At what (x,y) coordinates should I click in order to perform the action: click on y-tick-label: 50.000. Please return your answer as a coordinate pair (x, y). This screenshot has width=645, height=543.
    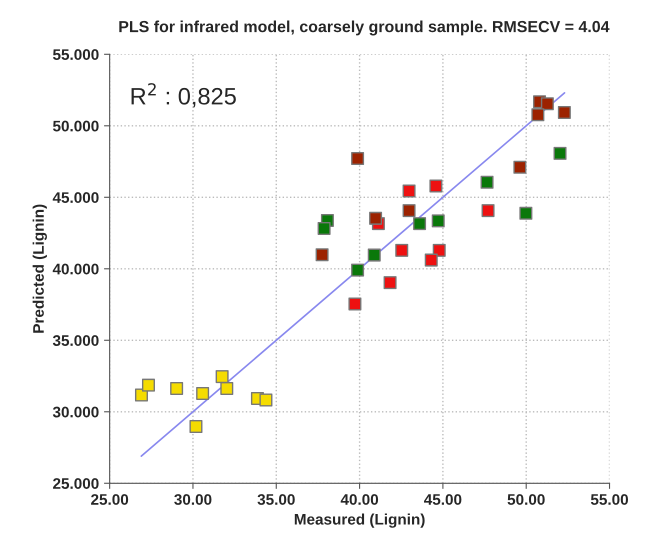
    Looking at the image, I should click on (75, 126).